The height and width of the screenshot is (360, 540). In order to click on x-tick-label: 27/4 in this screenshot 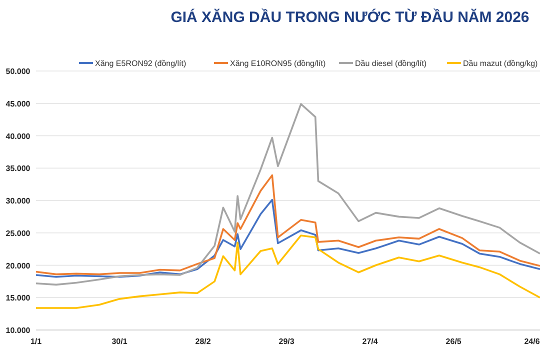, I will do `click(370, 341)`.